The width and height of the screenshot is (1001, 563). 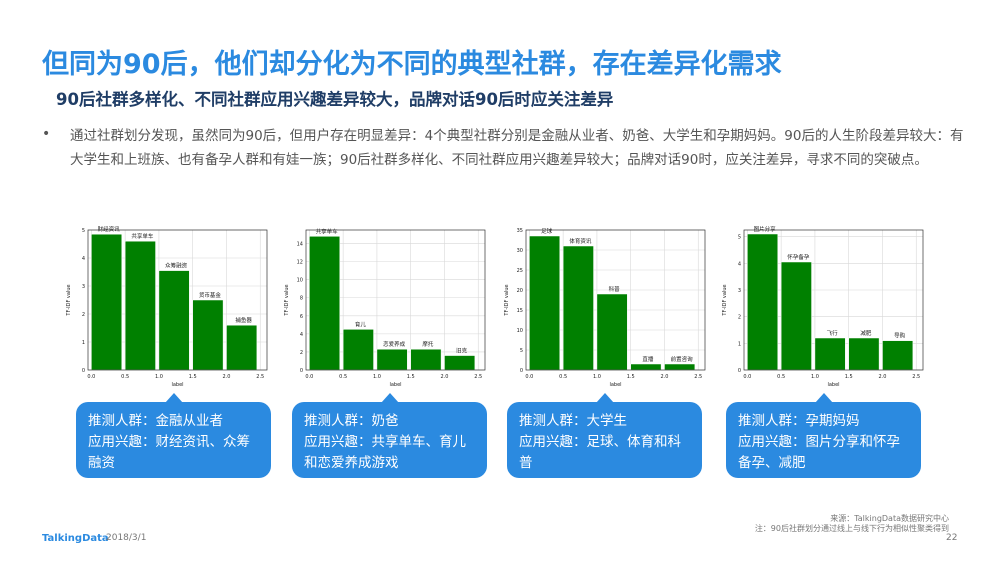 I want to click on y-tick-label: 35, so click(x=520, y=231).